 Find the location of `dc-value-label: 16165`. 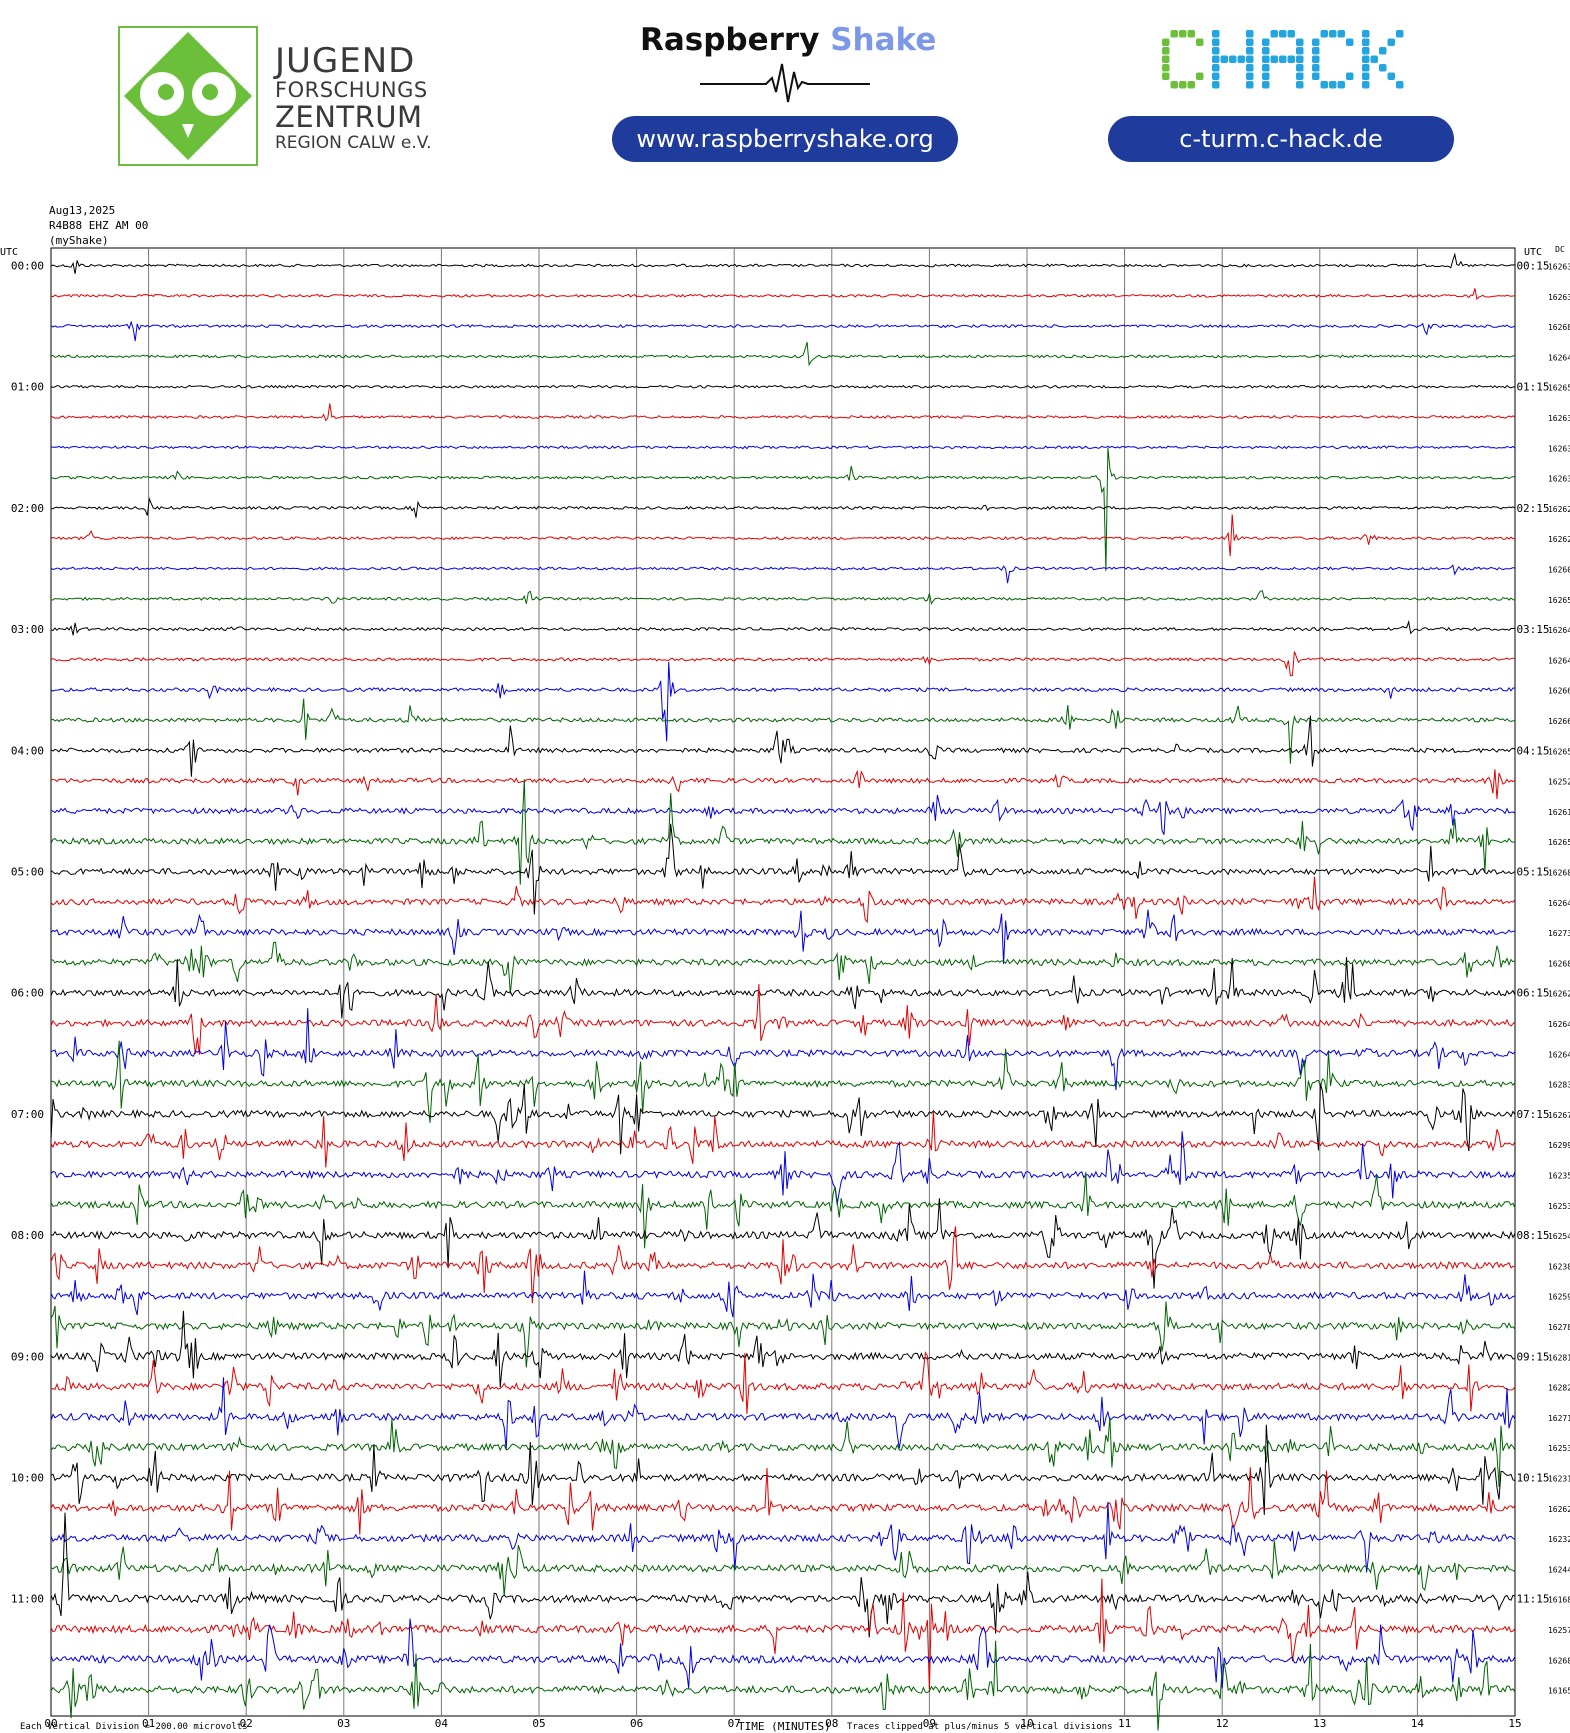

dc-value-label: 16165 is located at coordinates (1559, 1691).